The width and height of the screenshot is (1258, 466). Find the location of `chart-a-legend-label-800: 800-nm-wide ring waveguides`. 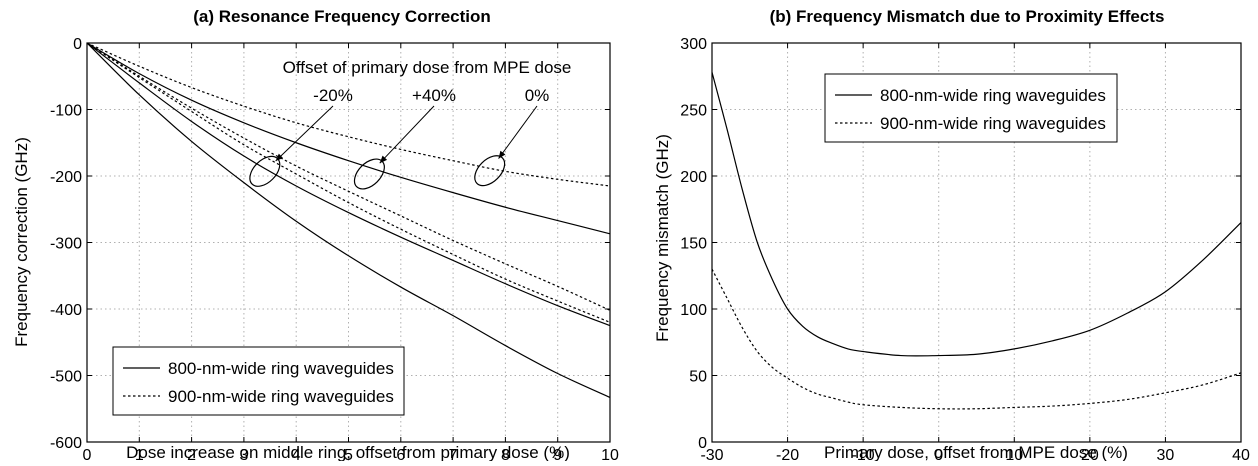

chart-a-legend-label-800: 800-nm-wide ring waveguides is located at coordinates (281, 368).